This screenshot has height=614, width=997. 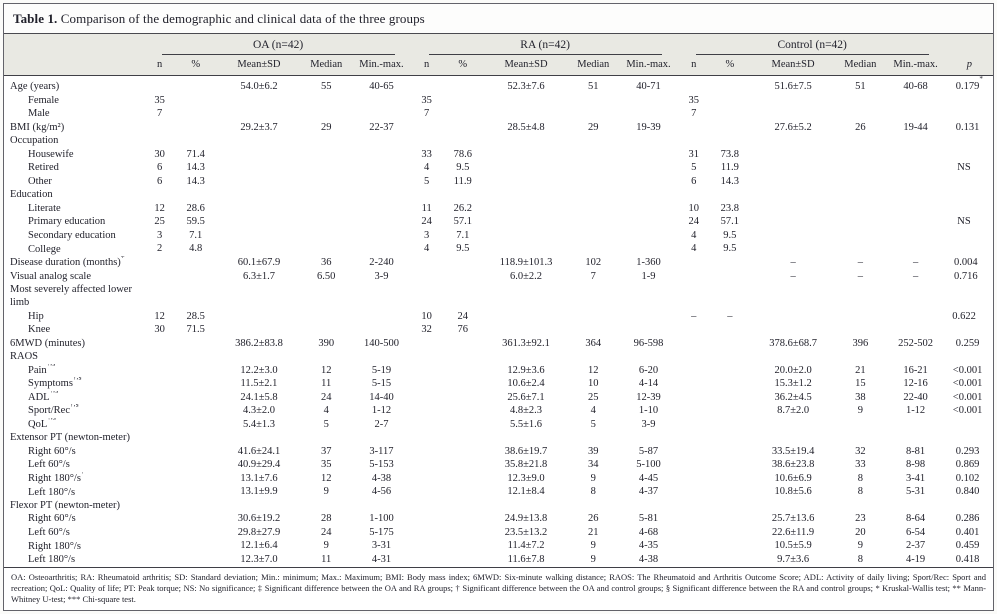 What do you see at coordinates (730, 208) in the screenshot?
I see `cell: 23.8` at bounding box center [730, 208].